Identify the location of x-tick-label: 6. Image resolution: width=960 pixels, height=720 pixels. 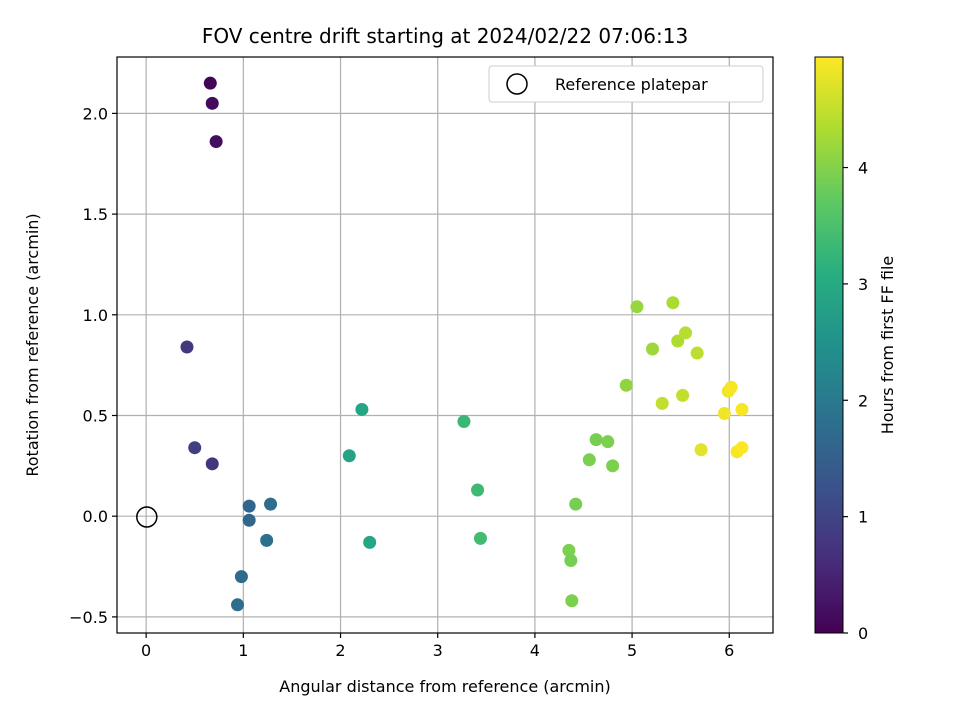
(729, 650).